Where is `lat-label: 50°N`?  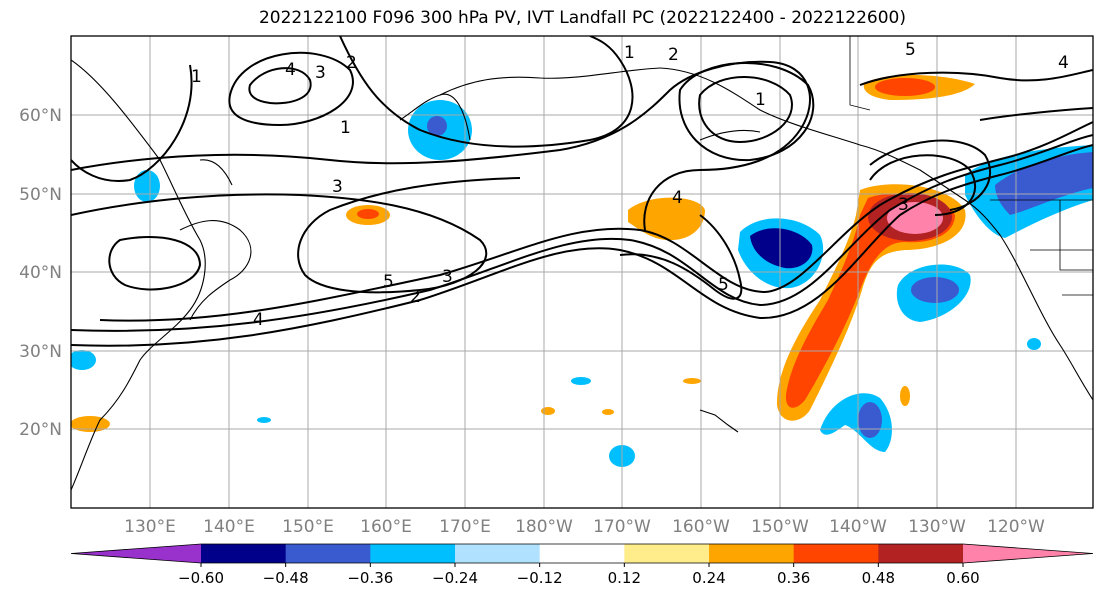
lat-label: 50°N is located at coordinates (40, 195).